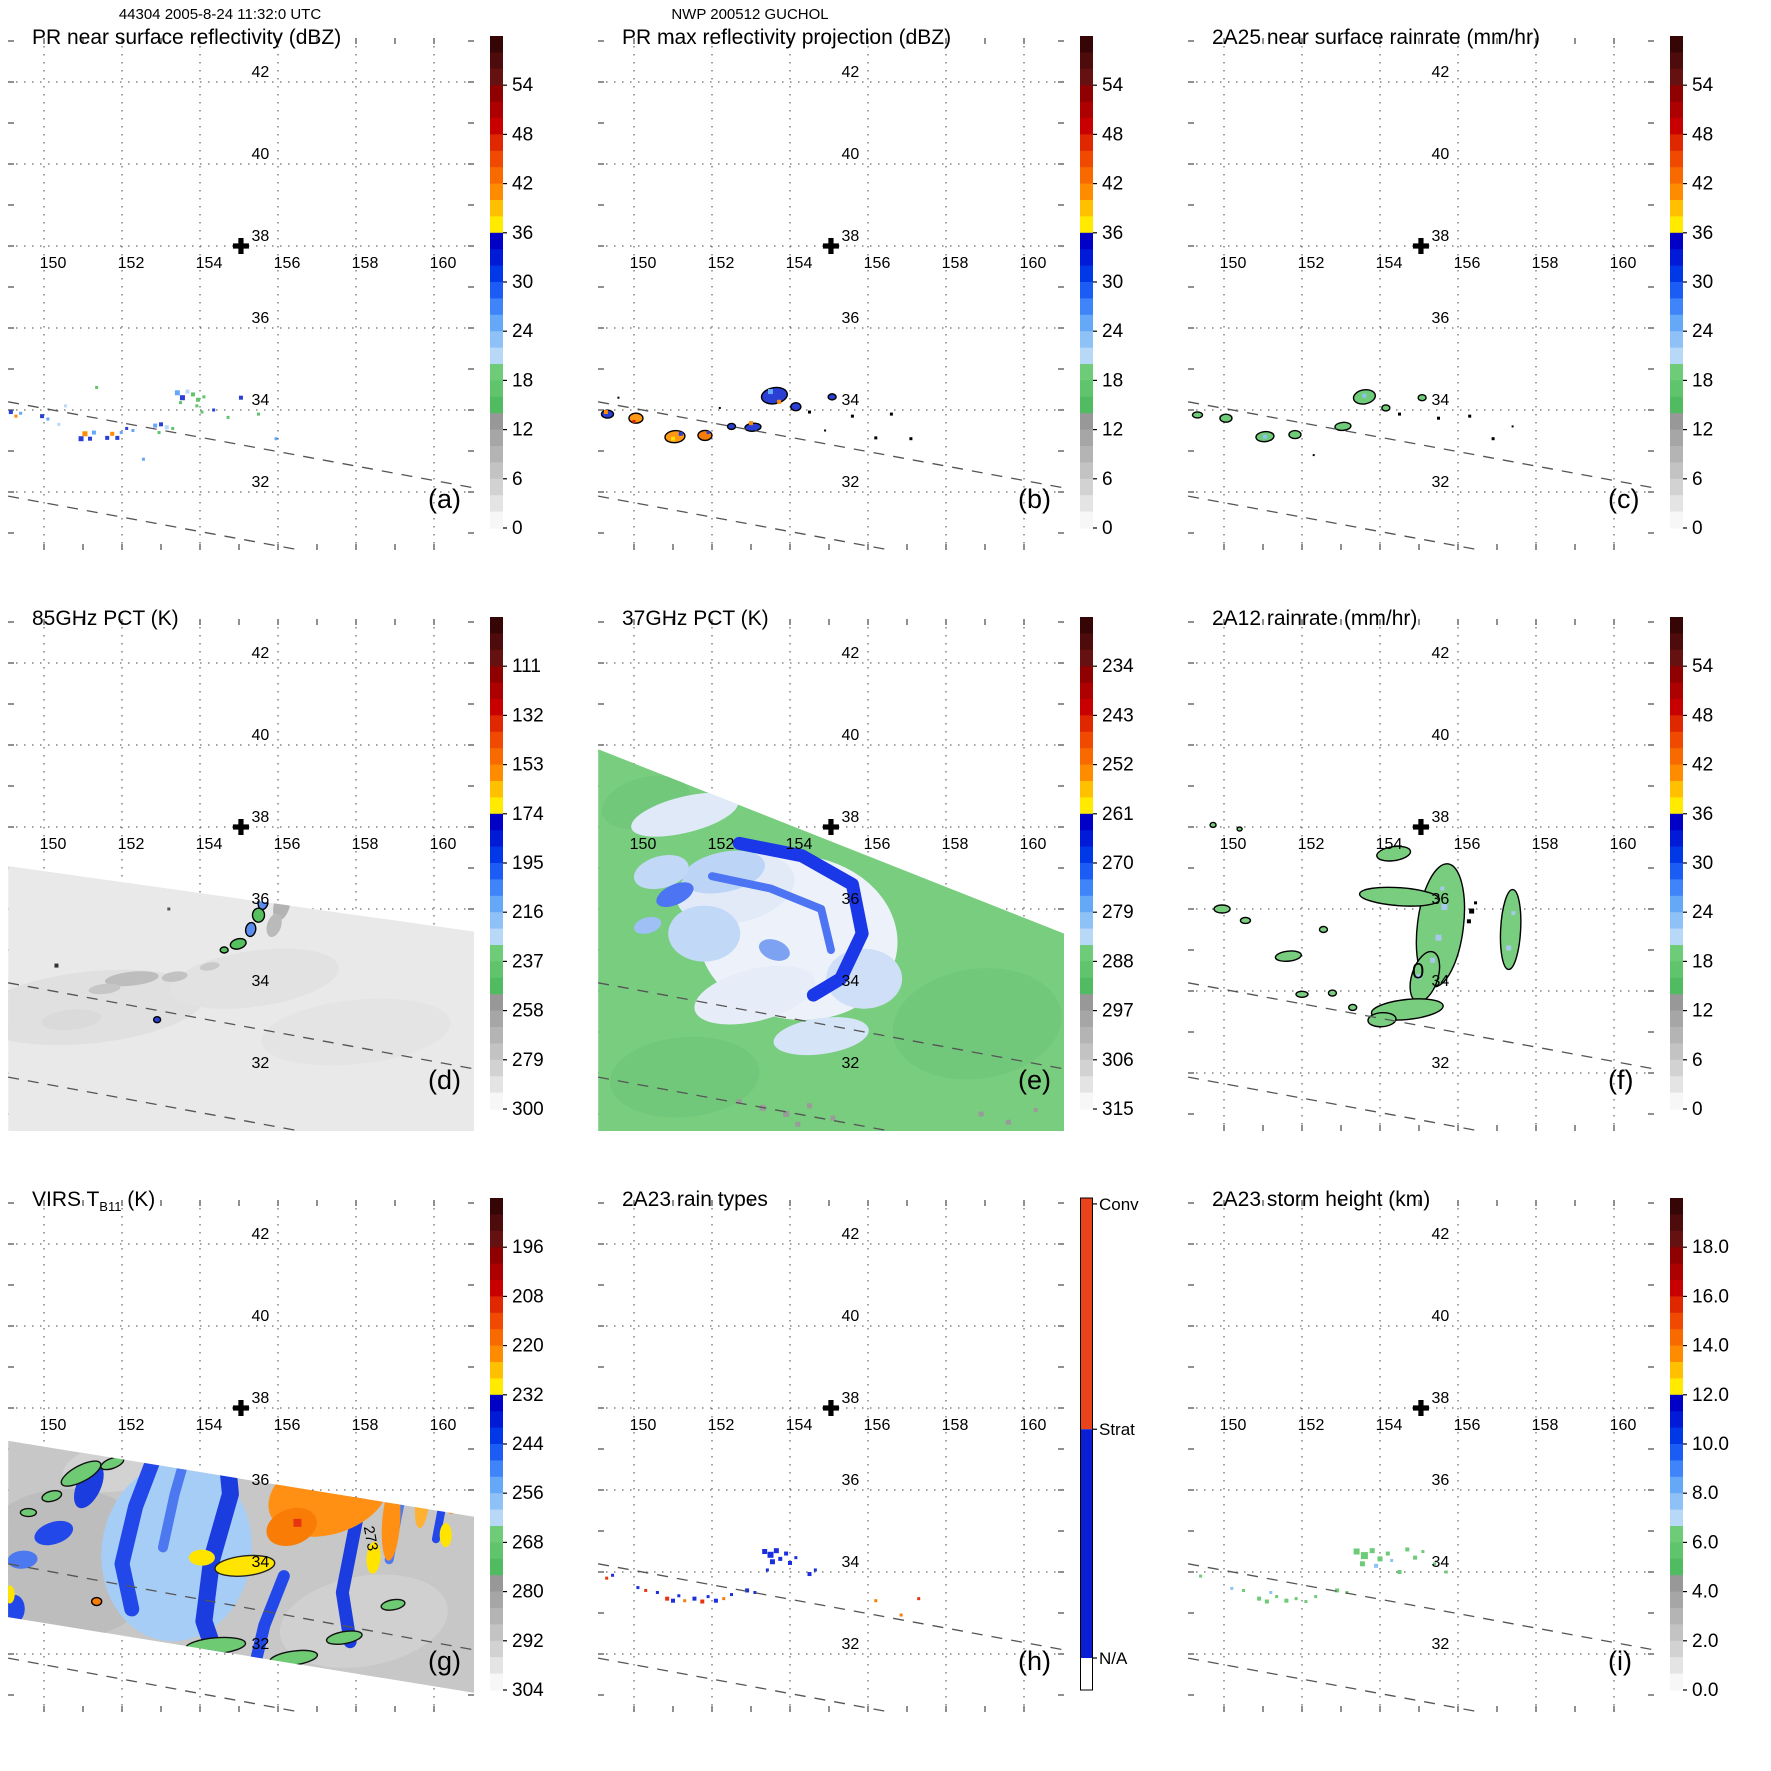 The width and height of the screenshot is (1771, 1771). Describe the element at coordinates (220, 14) in the screenshot. I see `header-timestamp: 44304 2005-8-24 11:32:0 UTC` at that location.